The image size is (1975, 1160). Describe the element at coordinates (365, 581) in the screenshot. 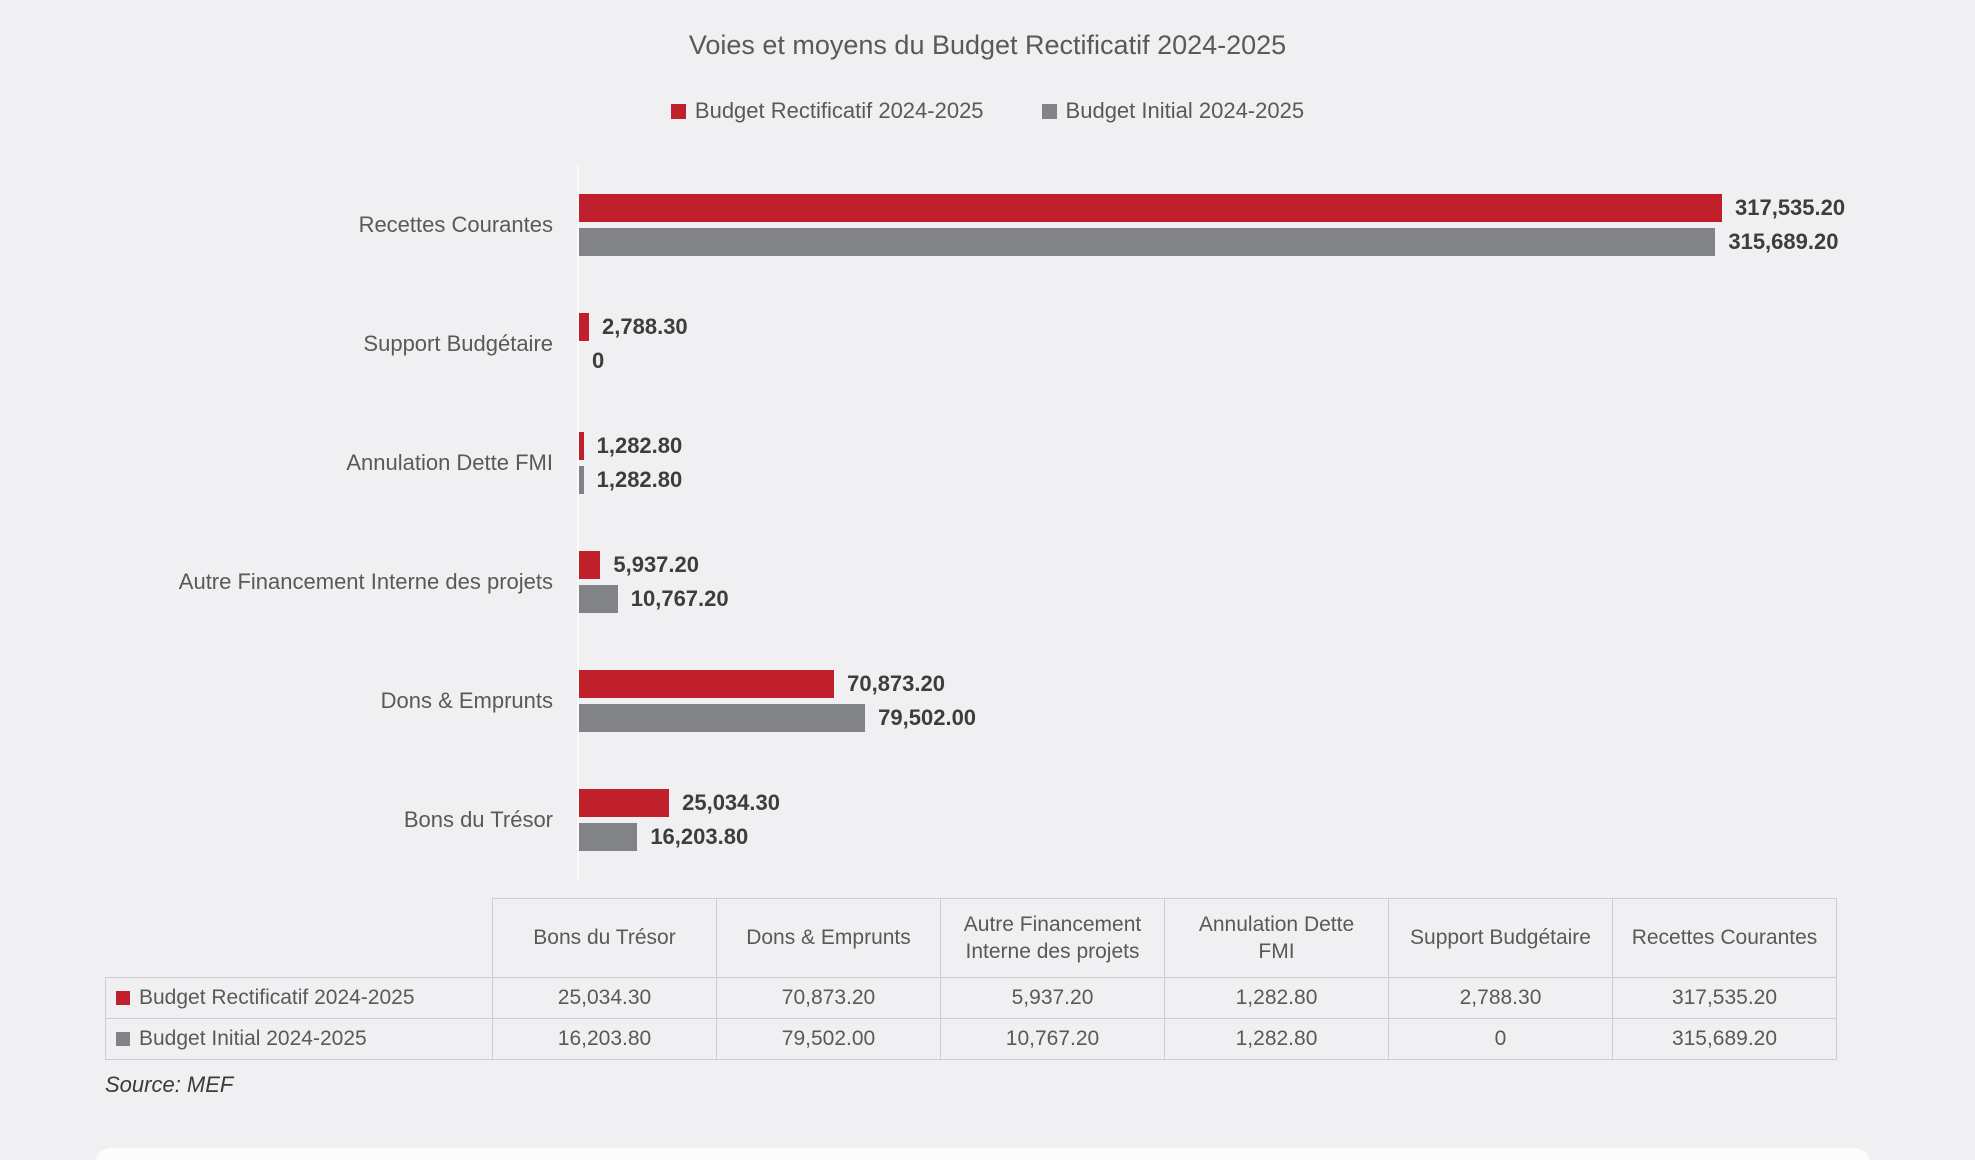

I see `category-label: Autre Financement Interne des projets` at that location.